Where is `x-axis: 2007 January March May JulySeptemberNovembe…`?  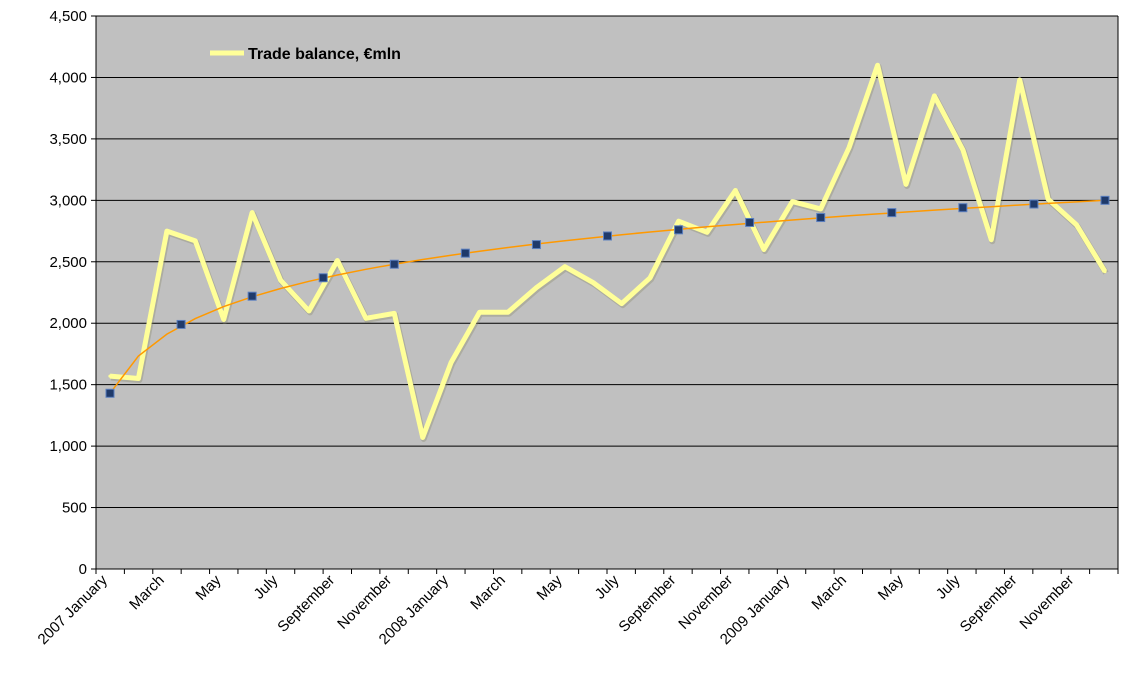 x-axis: 2007 January March May JulySeptemberNovembe… is located at coordinates (577, 608).